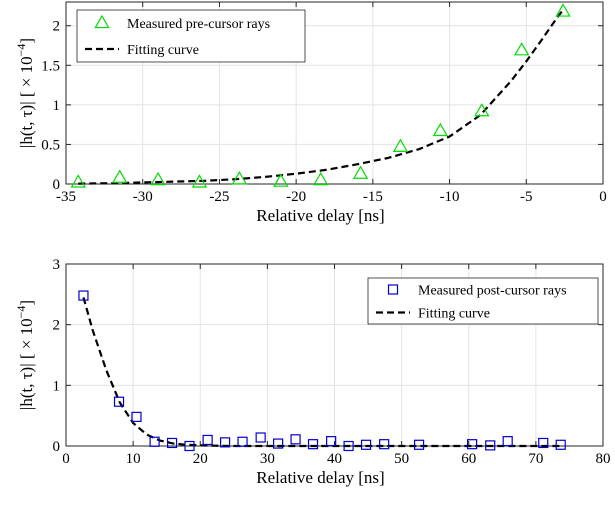 The width and height of the screenshot is (615, 506). What do you see at coordinates (526, 197) in the screenshot?
I see `x-tick-label: -5` at bounding box center [526, 197].